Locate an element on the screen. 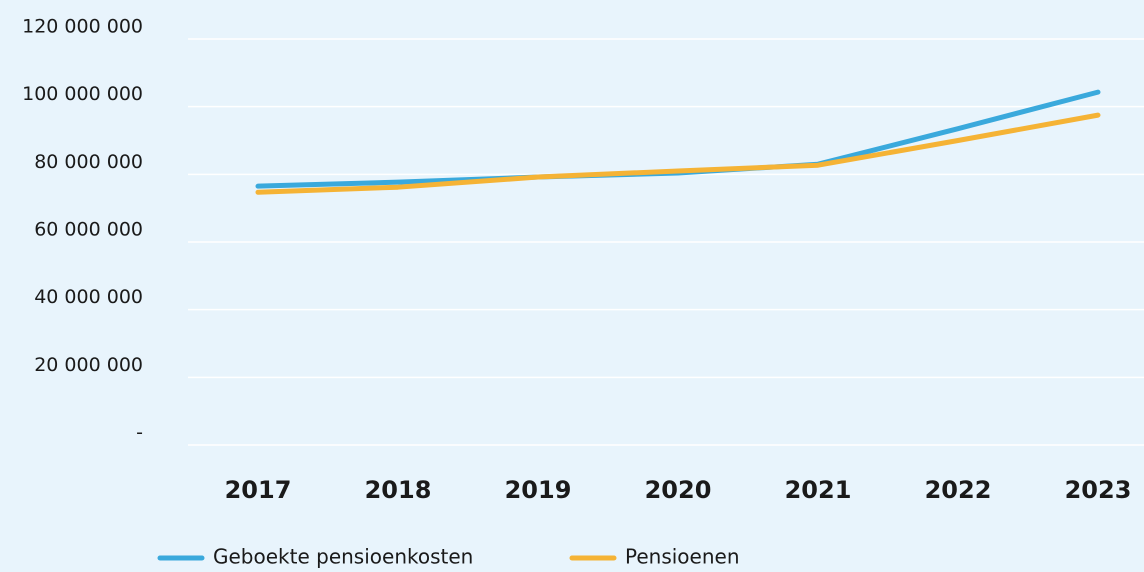 This screenshot has height=572, width=1144. x-tick-label: 2021 is located at coordinates (818, 490).